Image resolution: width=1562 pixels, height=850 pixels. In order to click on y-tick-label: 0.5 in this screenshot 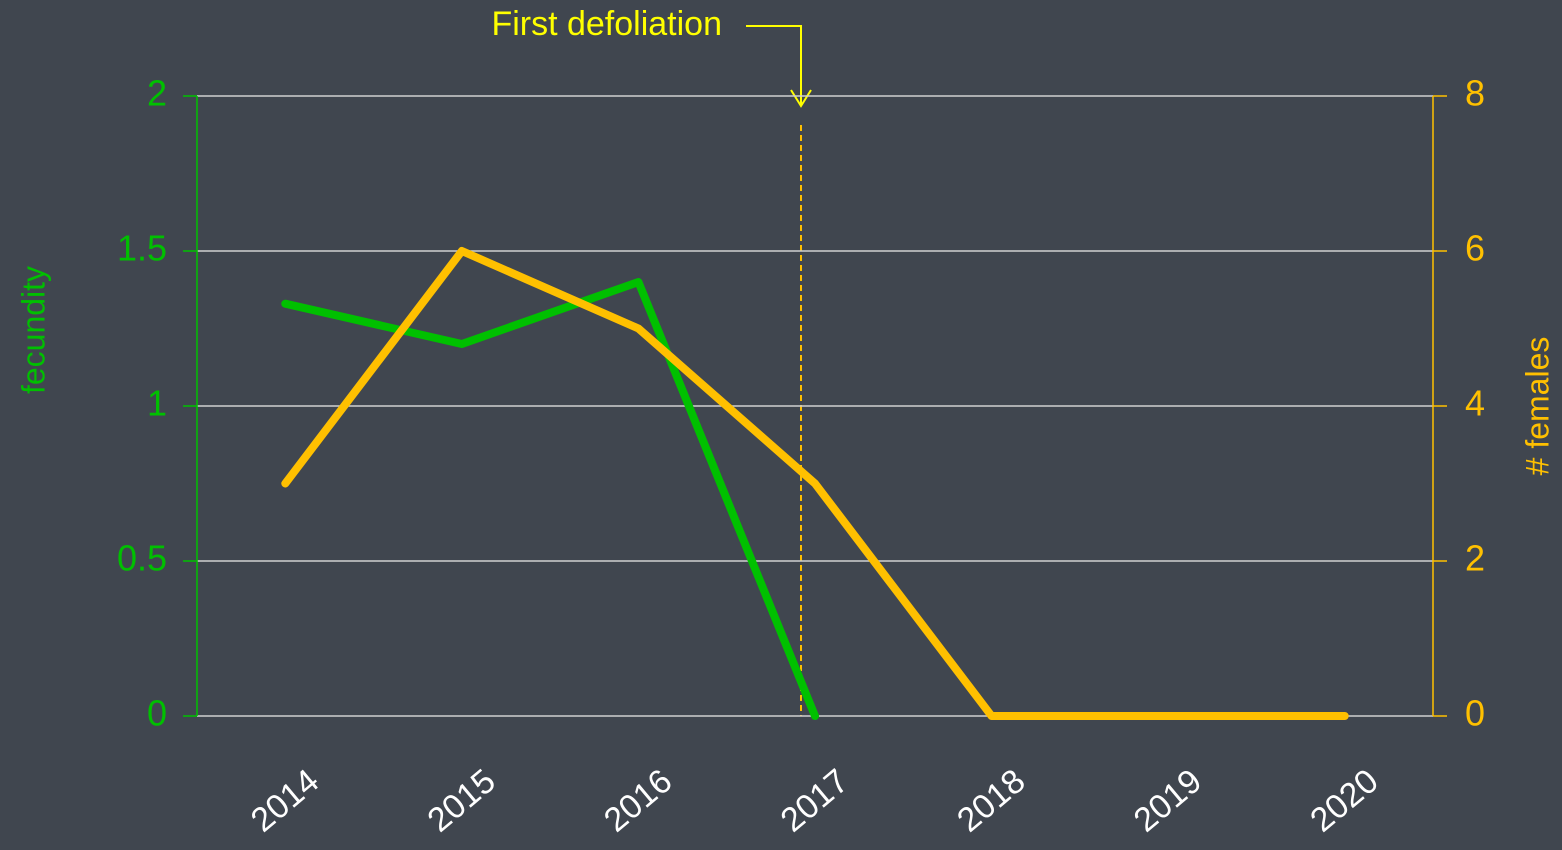, I will do `click(142, 558)`.